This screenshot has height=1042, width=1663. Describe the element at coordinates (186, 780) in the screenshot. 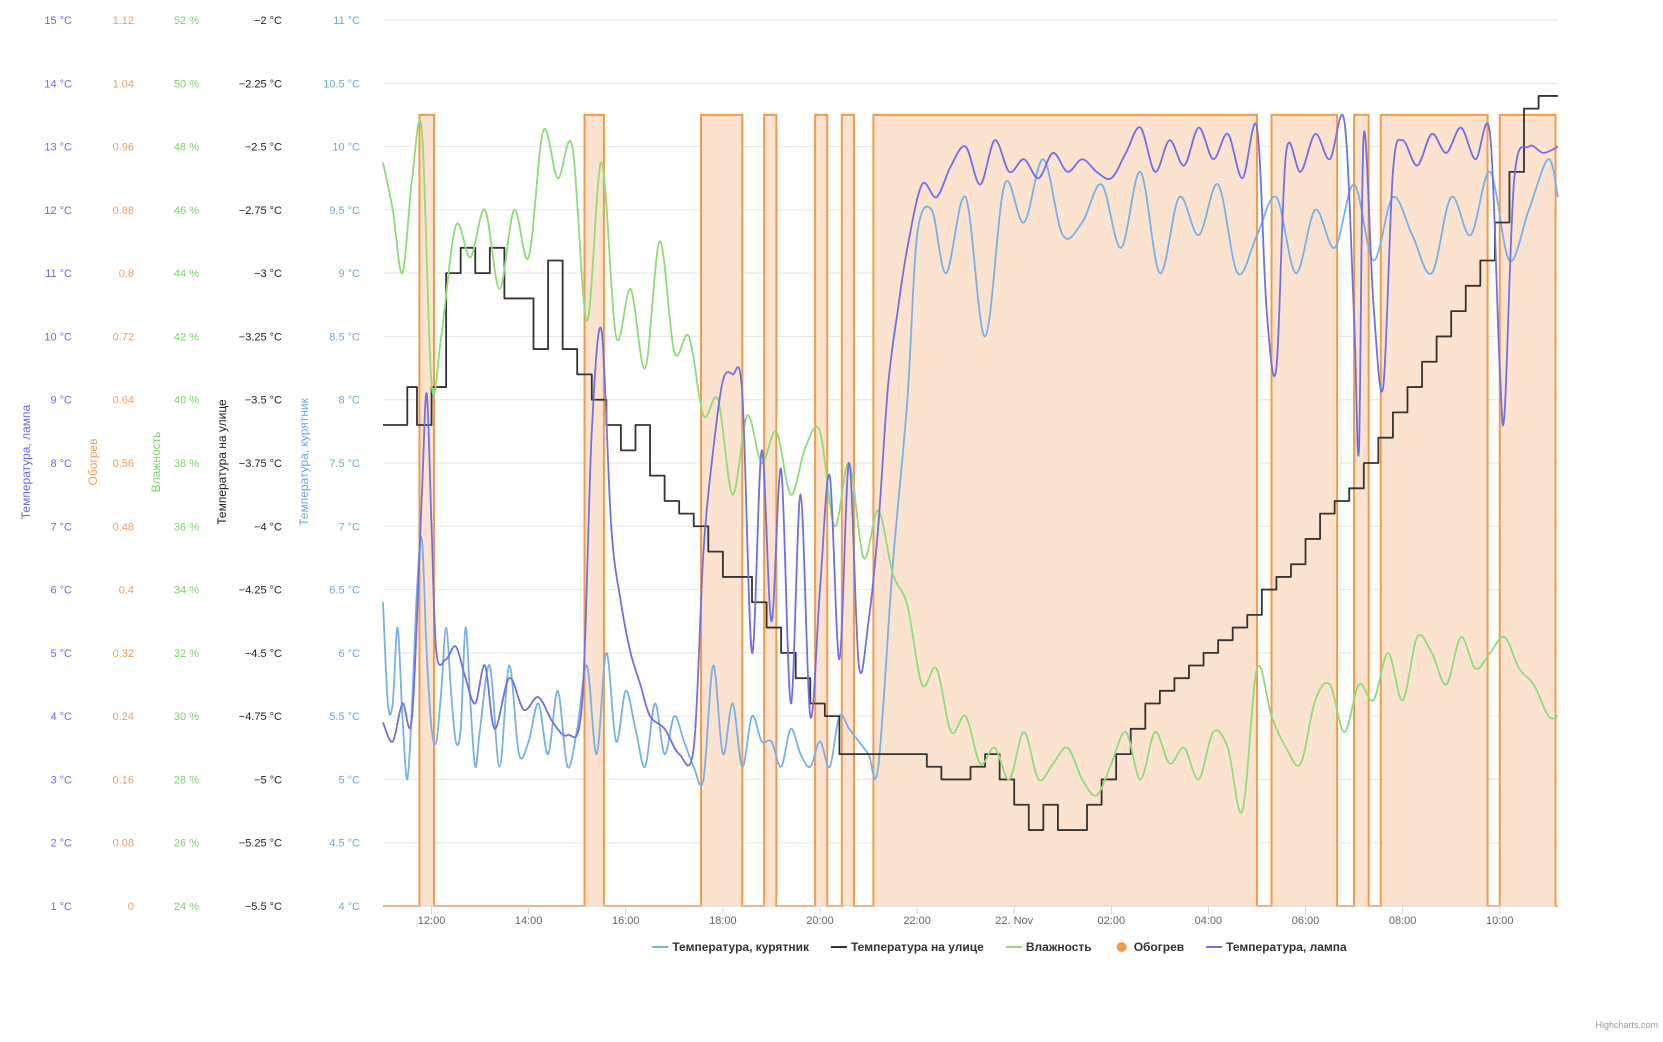

I see `y-tick-label: 28 %` at that location.